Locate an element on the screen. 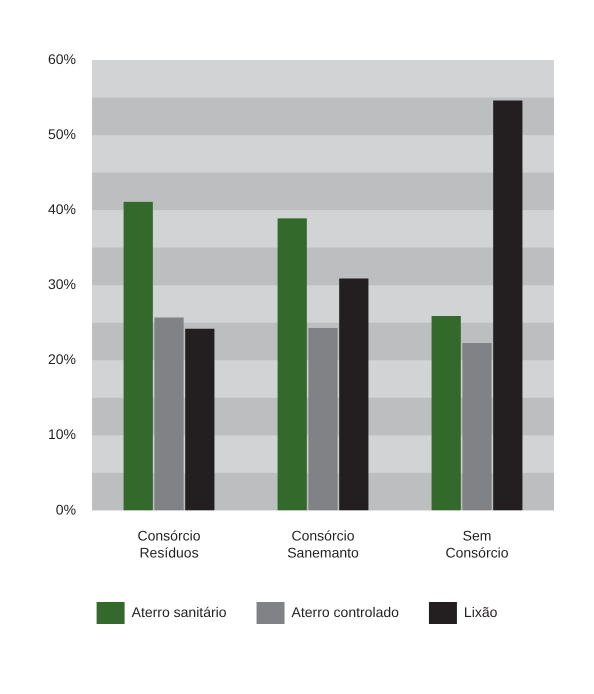 The height and width of the screenshot is (694, 594). y-tick-label: 40% is located at coordinates (62, 208).